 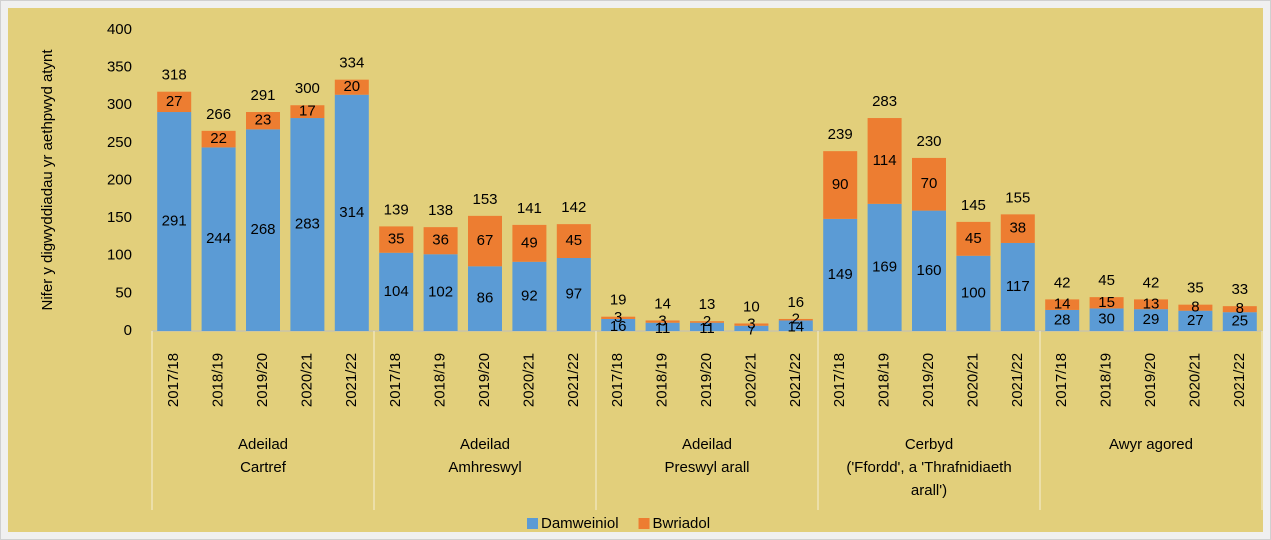 What do you see at coordinates (485, 298) in the screenshot?
I see `segment-label: 86` at bounding box center [485, 298].